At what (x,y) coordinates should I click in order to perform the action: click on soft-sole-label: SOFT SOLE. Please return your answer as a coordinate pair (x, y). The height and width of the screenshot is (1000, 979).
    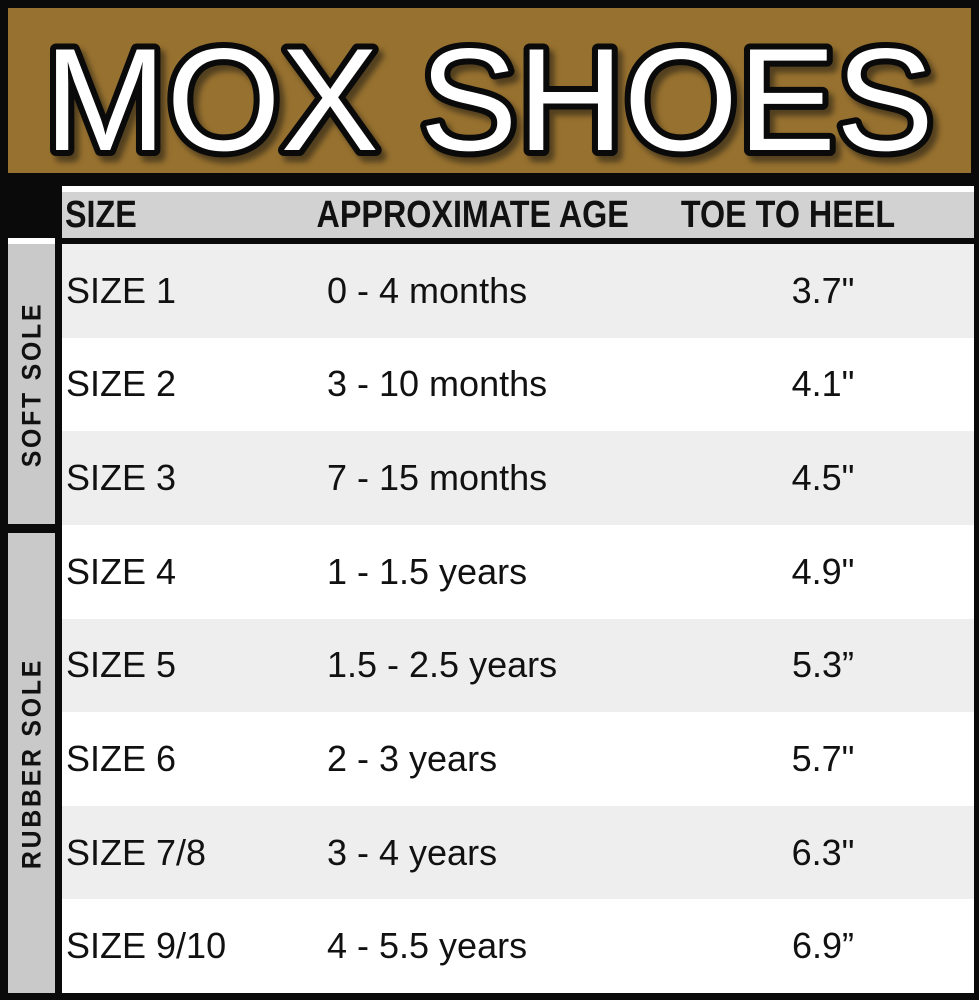
    Looking at the image, I should click on (31, 384).